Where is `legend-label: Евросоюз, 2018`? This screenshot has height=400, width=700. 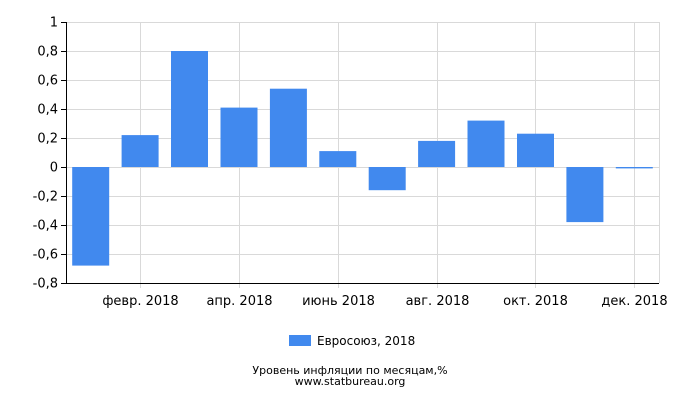 legend-label: Евросоюз, 2018 is located at coordinates (366, 341).